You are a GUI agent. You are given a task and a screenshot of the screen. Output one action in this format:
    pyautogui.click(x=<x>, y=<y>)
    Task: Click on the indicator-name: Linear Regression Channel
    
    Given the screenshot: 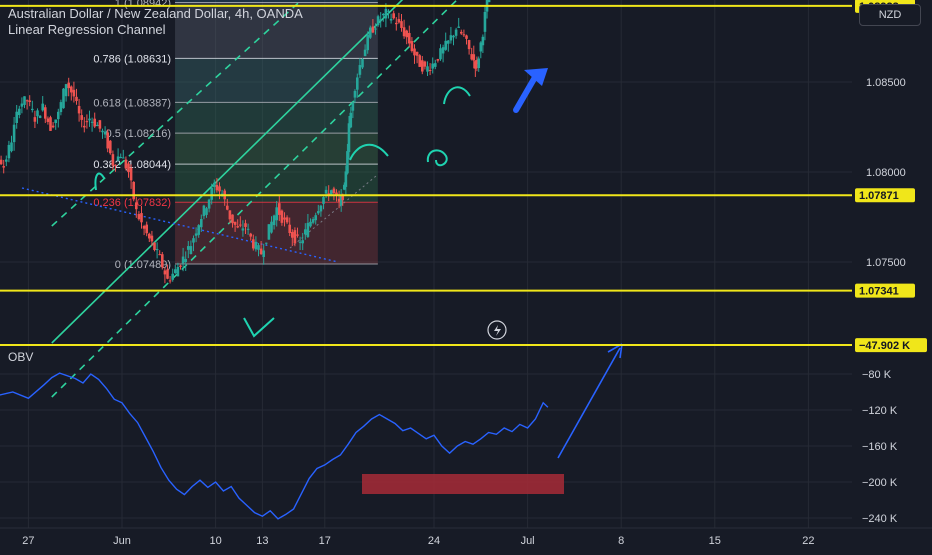 What is the action you would take?
    pyautogui.click(x=87, y=29)
    